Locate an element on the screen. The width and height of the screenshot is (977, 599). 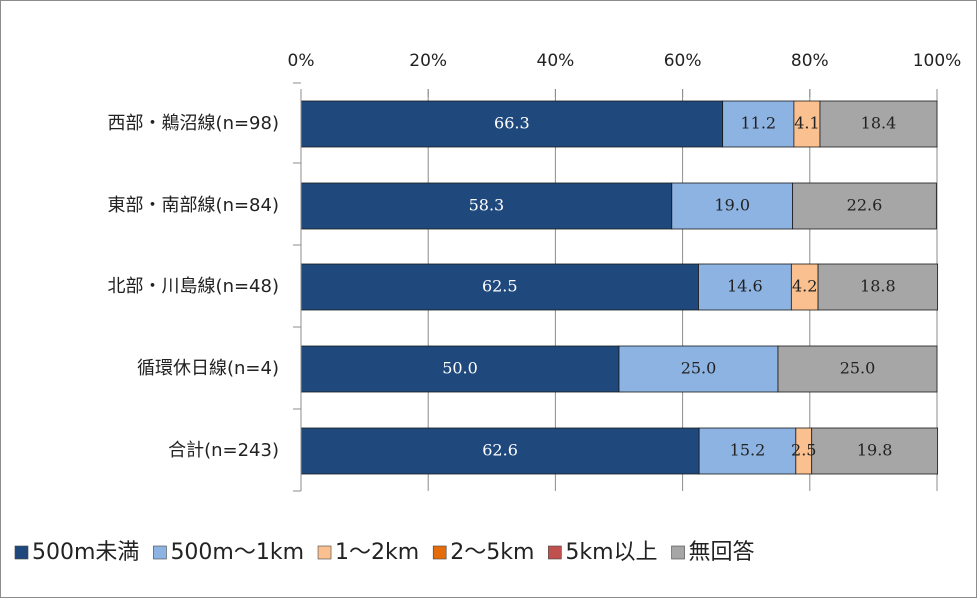
legend-label: 500m未満 is located at coordinates (85, 552).